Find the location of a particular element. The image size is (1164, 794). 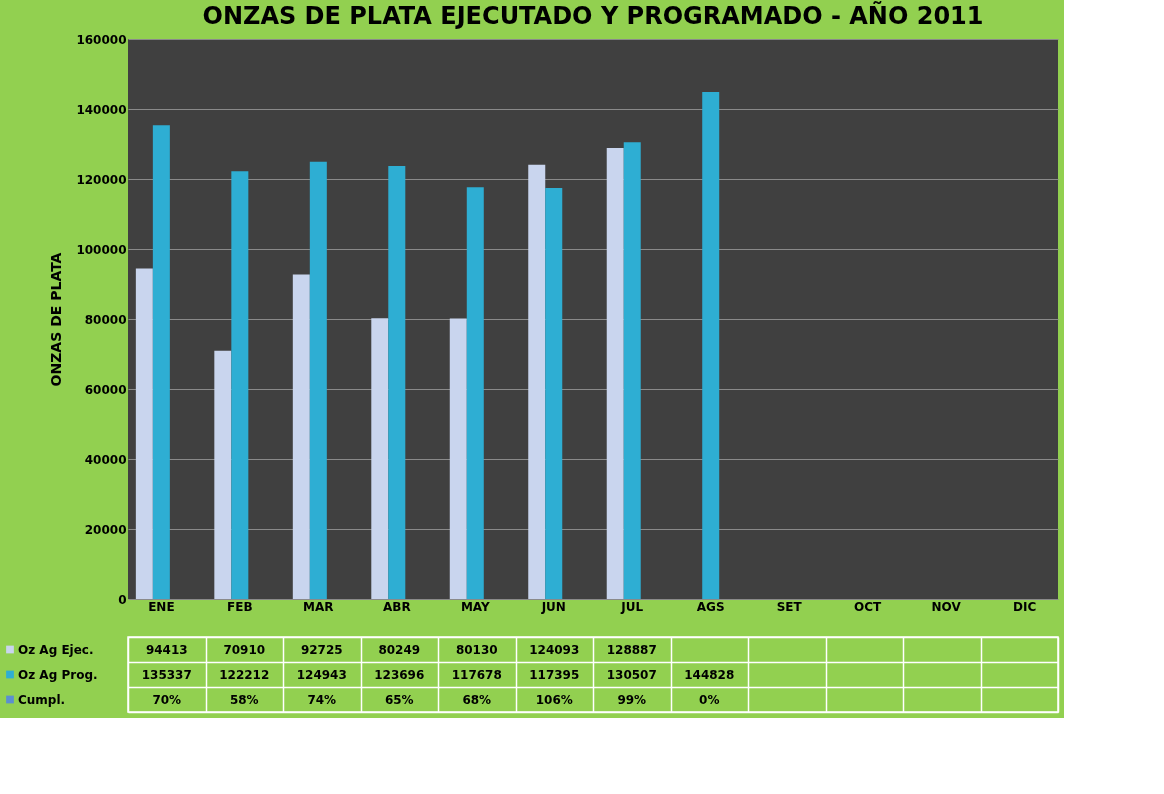

data-label: 94413 is located at coordinates (166, 649).